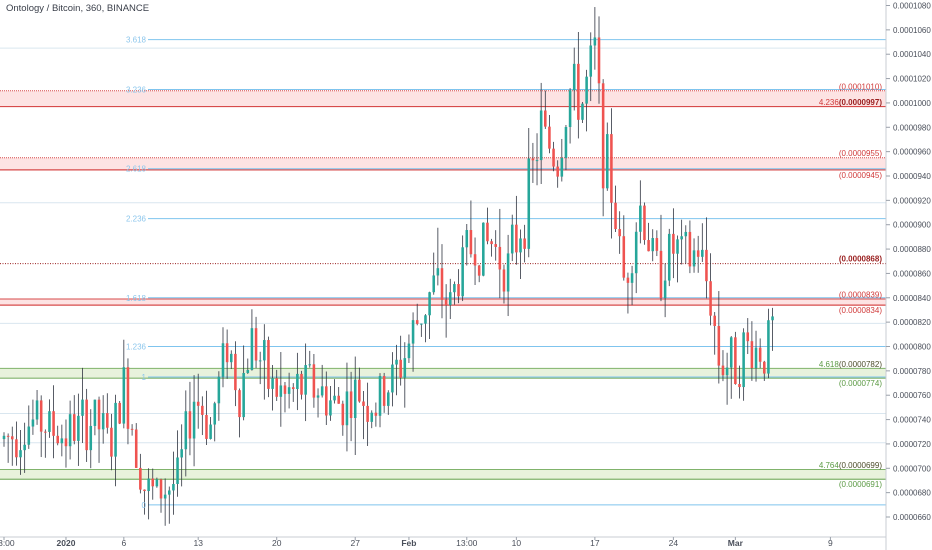 This screenshot has width=932, height=550. I want to click on price-tick-label: 0.0001020, so click(912, 79).